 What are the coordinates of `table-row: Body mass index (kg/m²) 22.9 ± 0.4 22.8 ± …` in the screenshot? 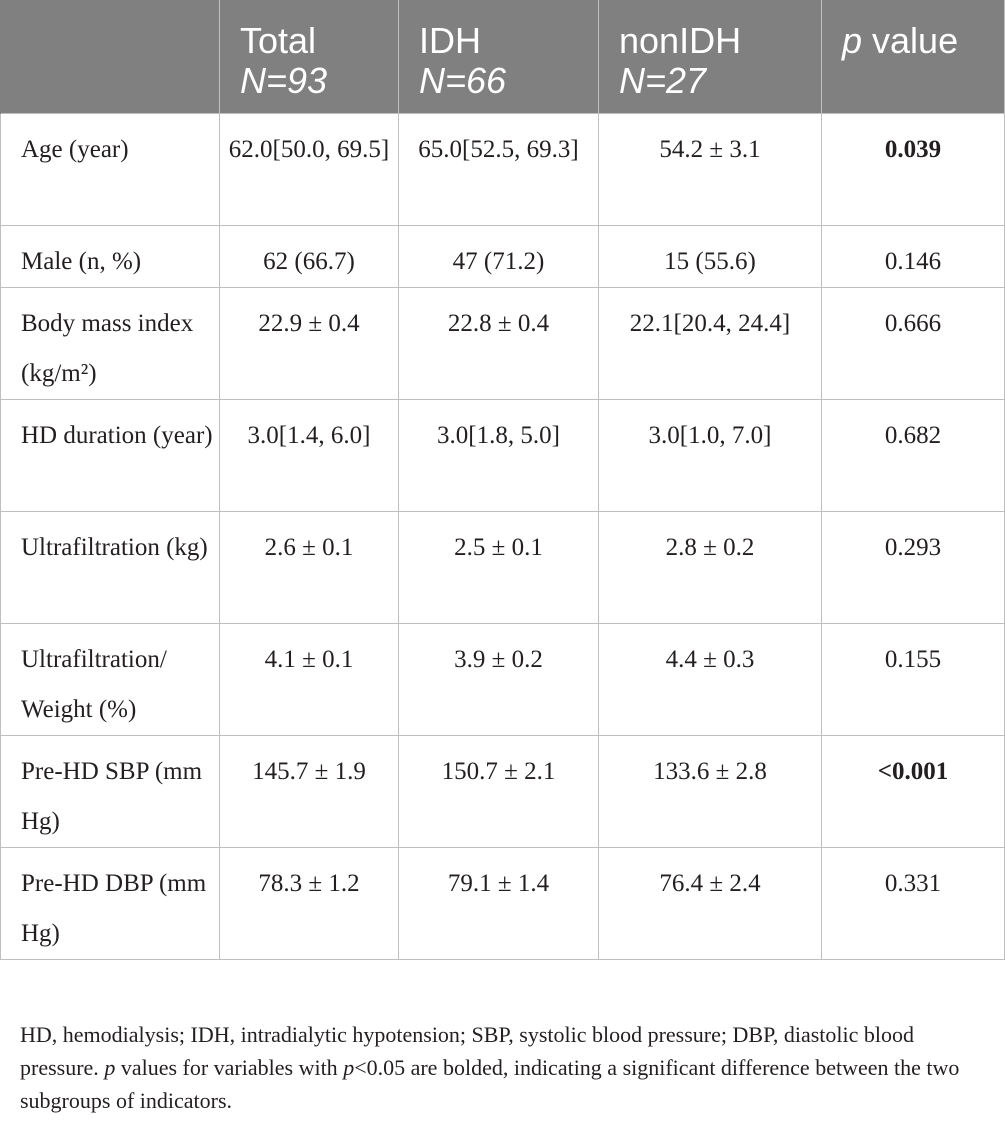 It's located at (502, 343).